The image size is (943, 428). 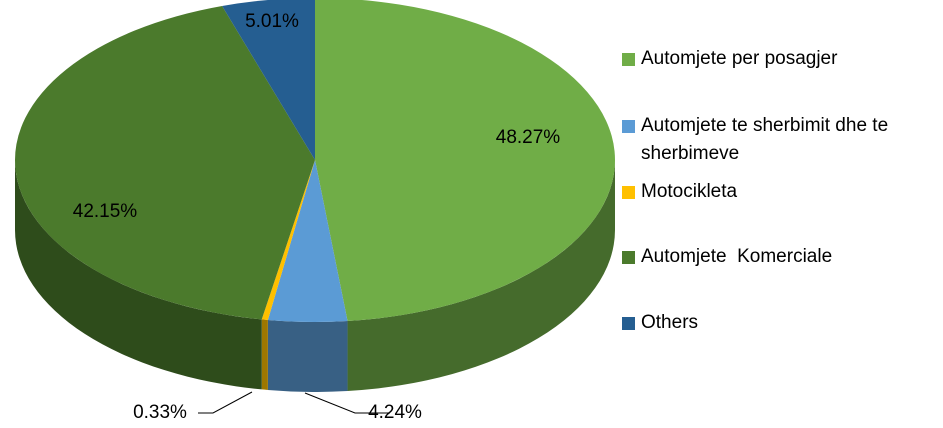 What do you see at coordinates (670, 322) in the screenshot?
I see `legend-label: Others` at bounding box center [670, 322].